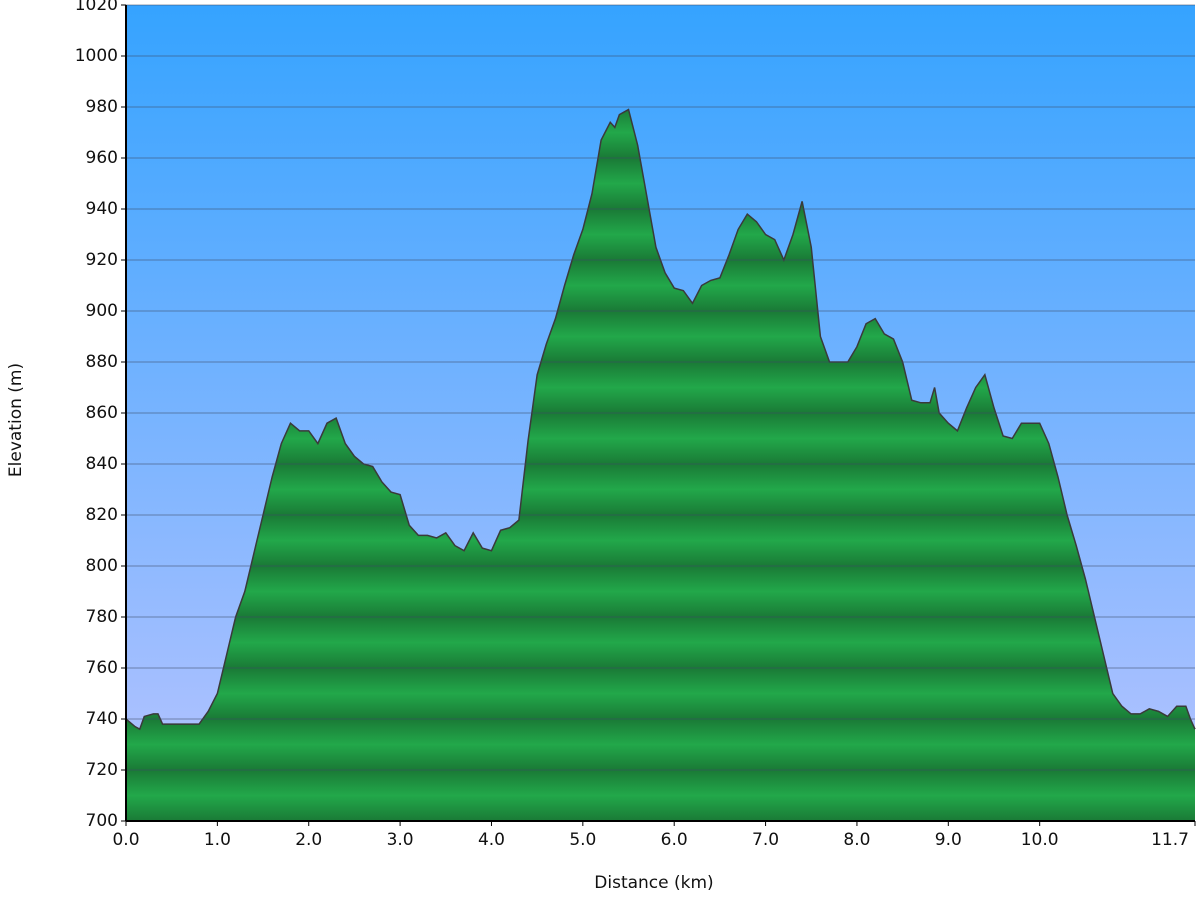 The image size is (1200, 900). I want to click on y-tick-label: 700, so click(102, 821).